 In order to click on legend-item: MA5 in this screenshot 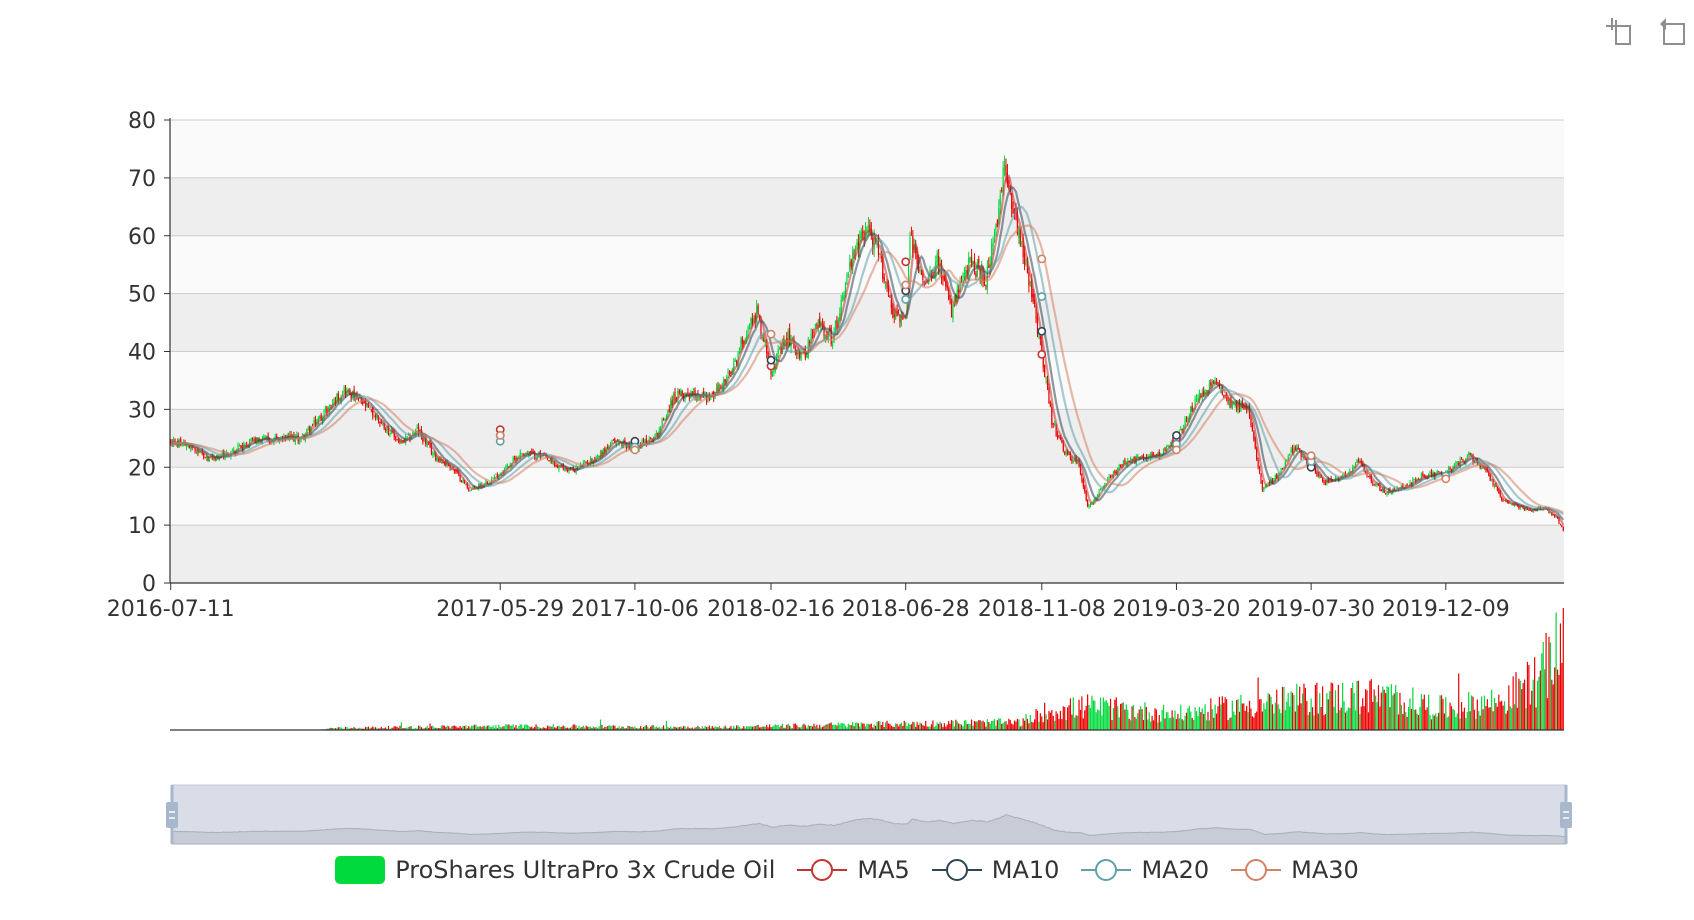, I will do `click(853, 870)`.